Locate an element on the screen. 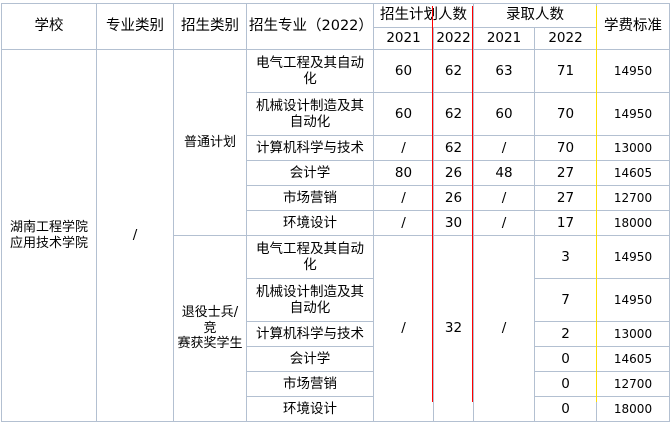  cell-plan-2021: 80 is located at coordinates (403, 173).